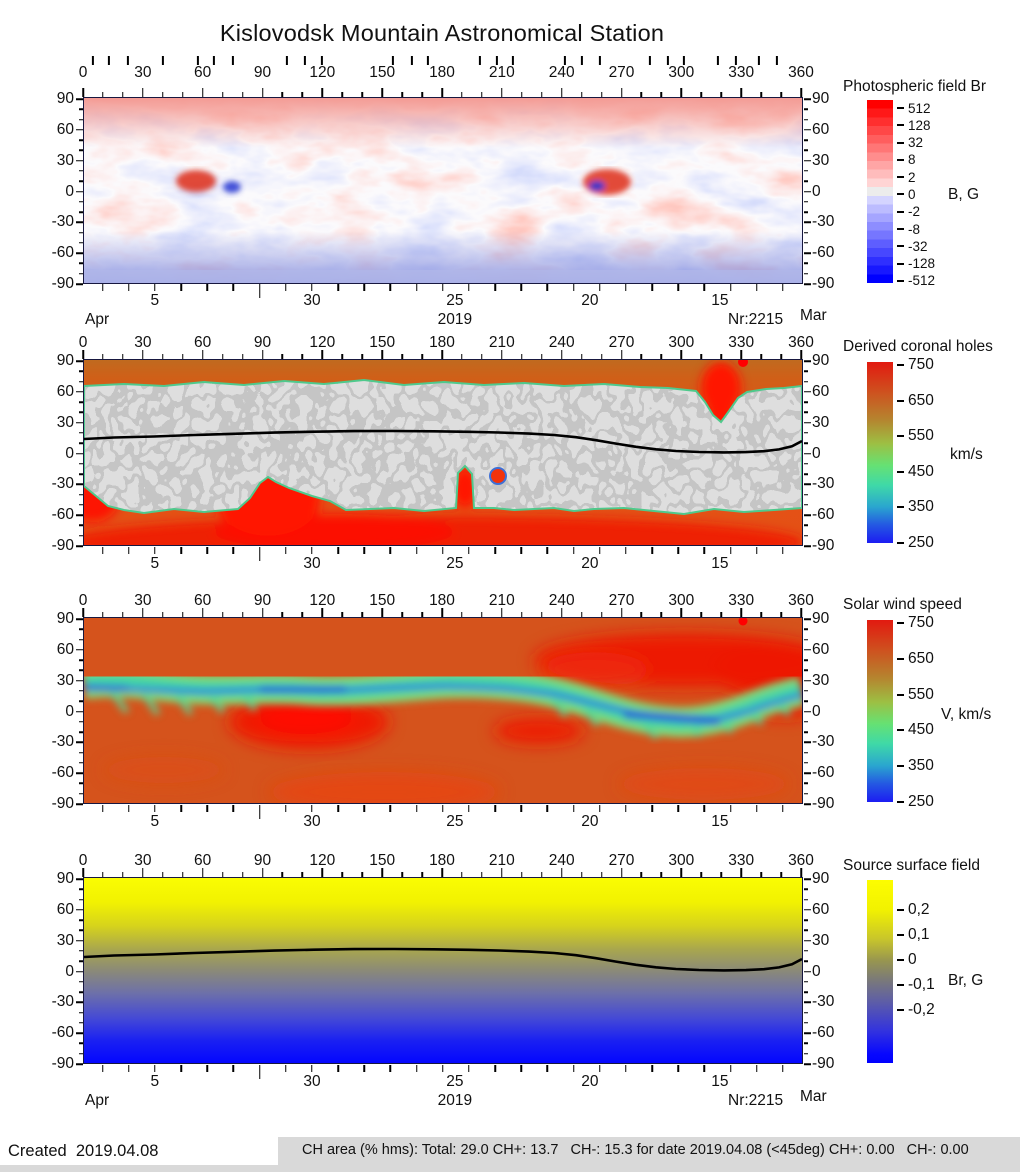 Image resolution: width=1020 pixels, height=1172 pixels. Describe the element at coordinates (813, 1096) in the screenshot. I see `month-label-mar: Mar` at that location.